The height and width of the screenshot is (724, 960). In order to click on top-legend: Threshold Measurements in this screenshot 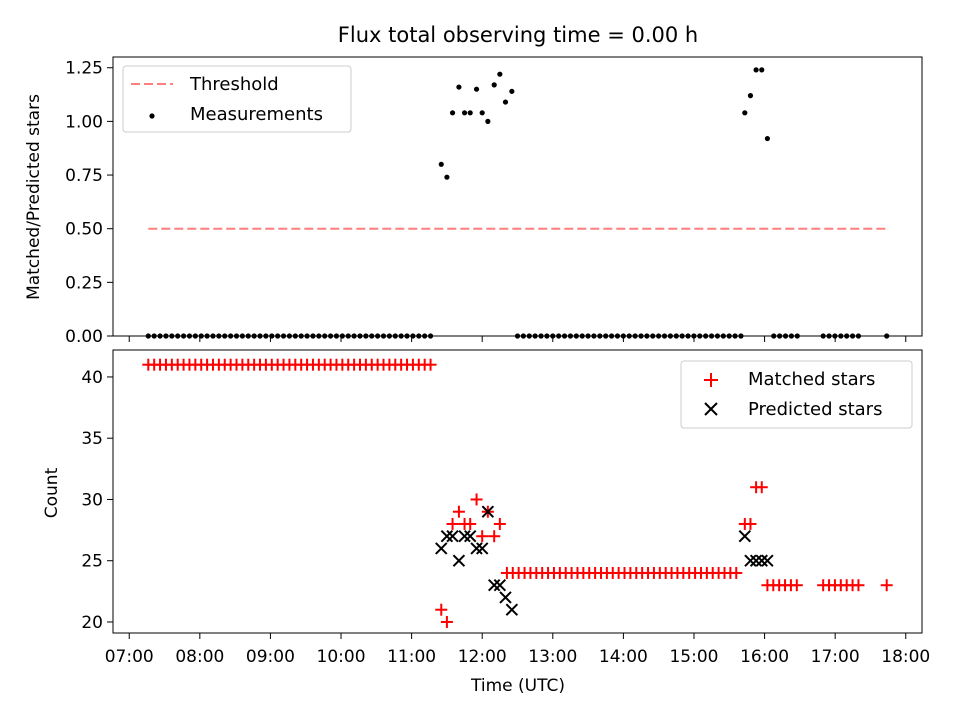, I will do `click(237, 99)`.